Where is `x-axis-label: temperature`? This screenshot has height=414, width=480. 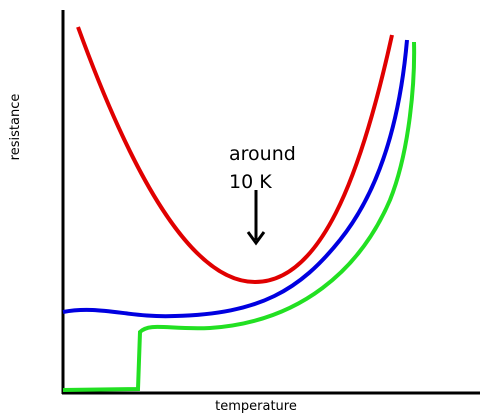 x-axis-label: temperature is located at coordinates (256, 406).